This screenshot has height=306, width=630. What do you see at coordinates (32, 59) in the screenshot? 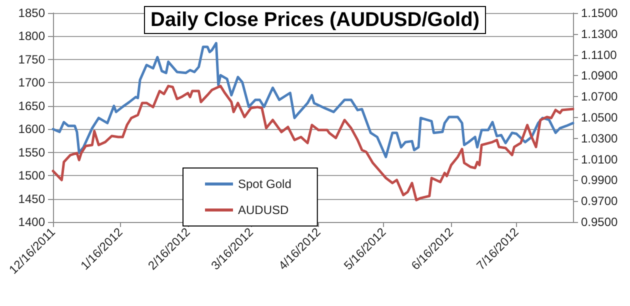
I see `y-tick-label: 1750` at bounding box center [32, 59].